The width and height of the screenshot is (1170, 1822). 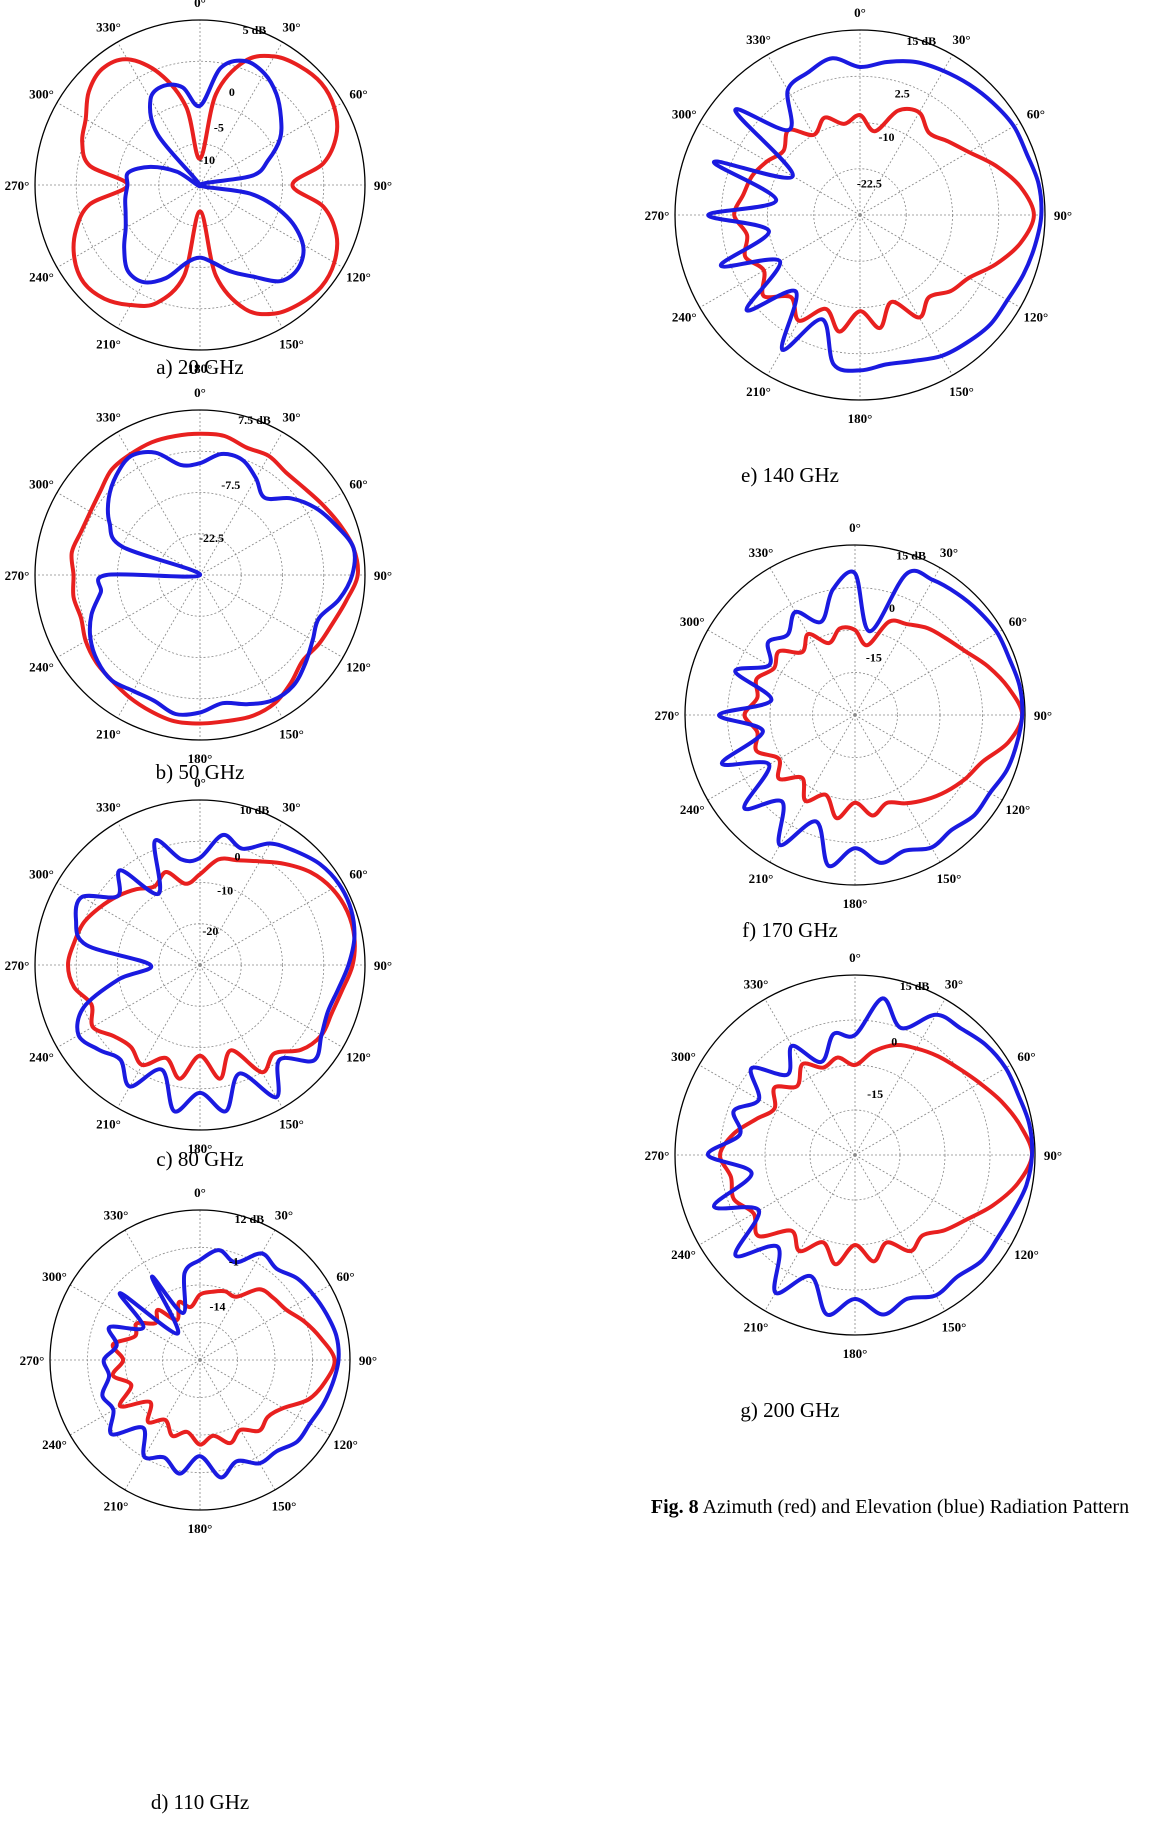 What do you see at coordinates (234, 1261) in the screenshot?
I see `radial-tick-label: -1` at bounding box center [234, 1261].